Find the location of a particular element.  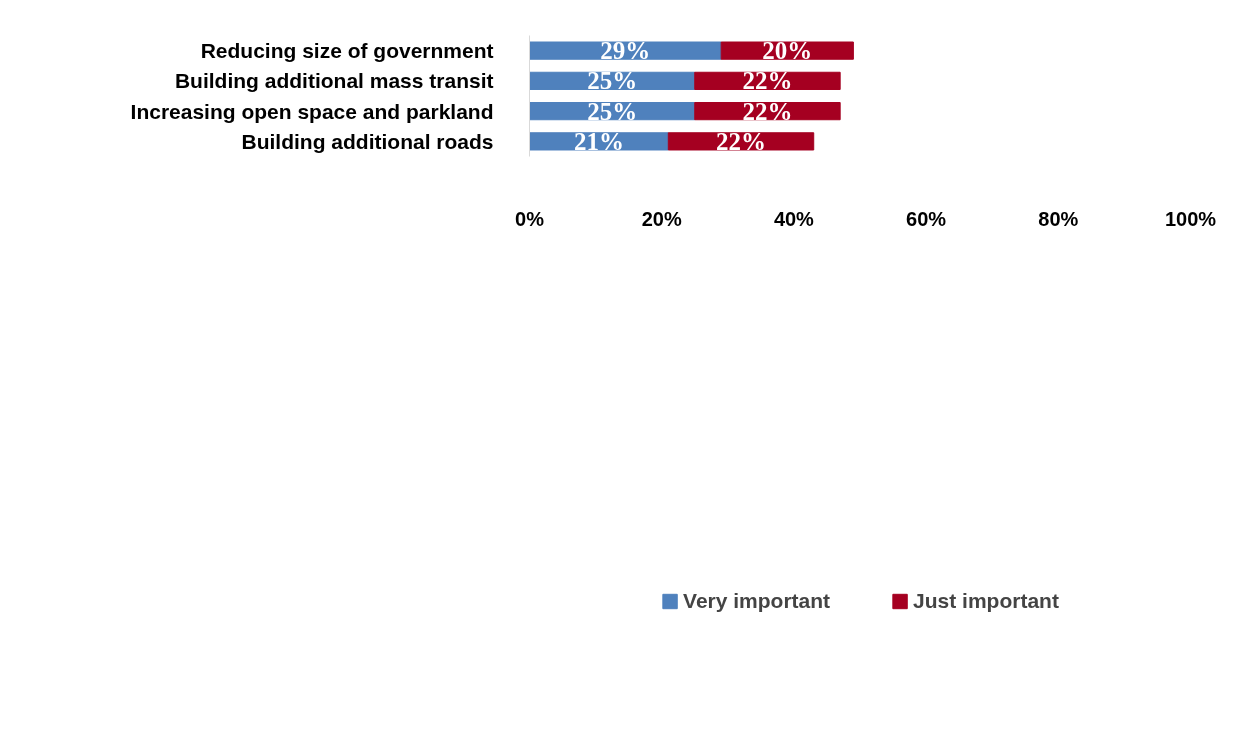

y-tick-label: Increasing open space and parkland is located at coordinates (312, 111).